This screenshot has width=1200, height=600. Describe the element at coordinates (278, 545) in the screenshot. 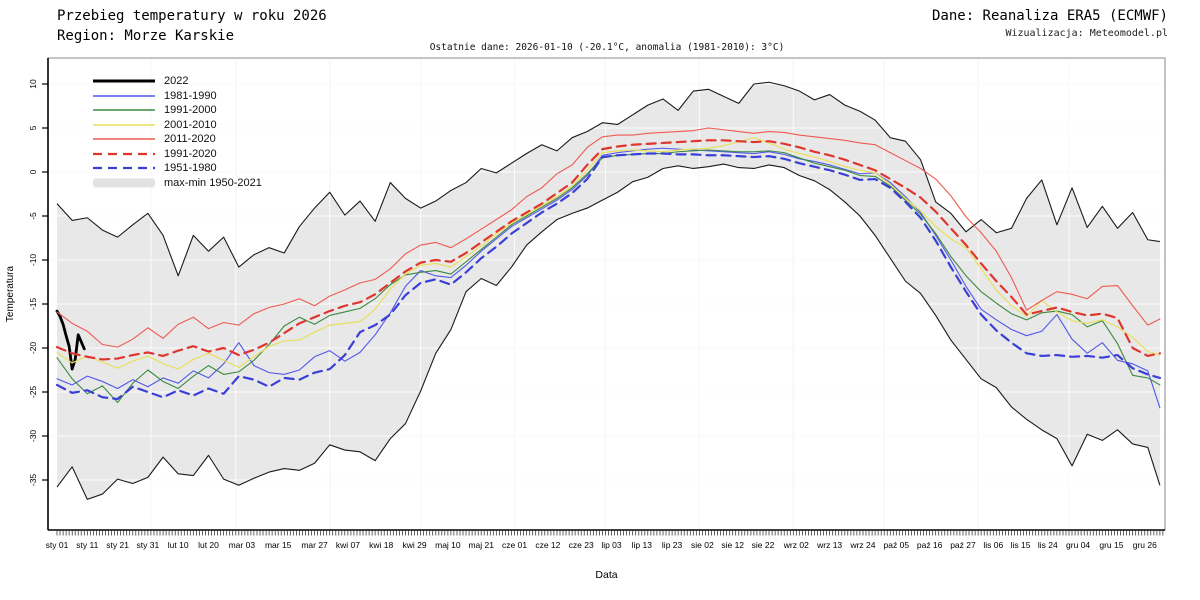

I see `svg-text: mar 15` at that location.